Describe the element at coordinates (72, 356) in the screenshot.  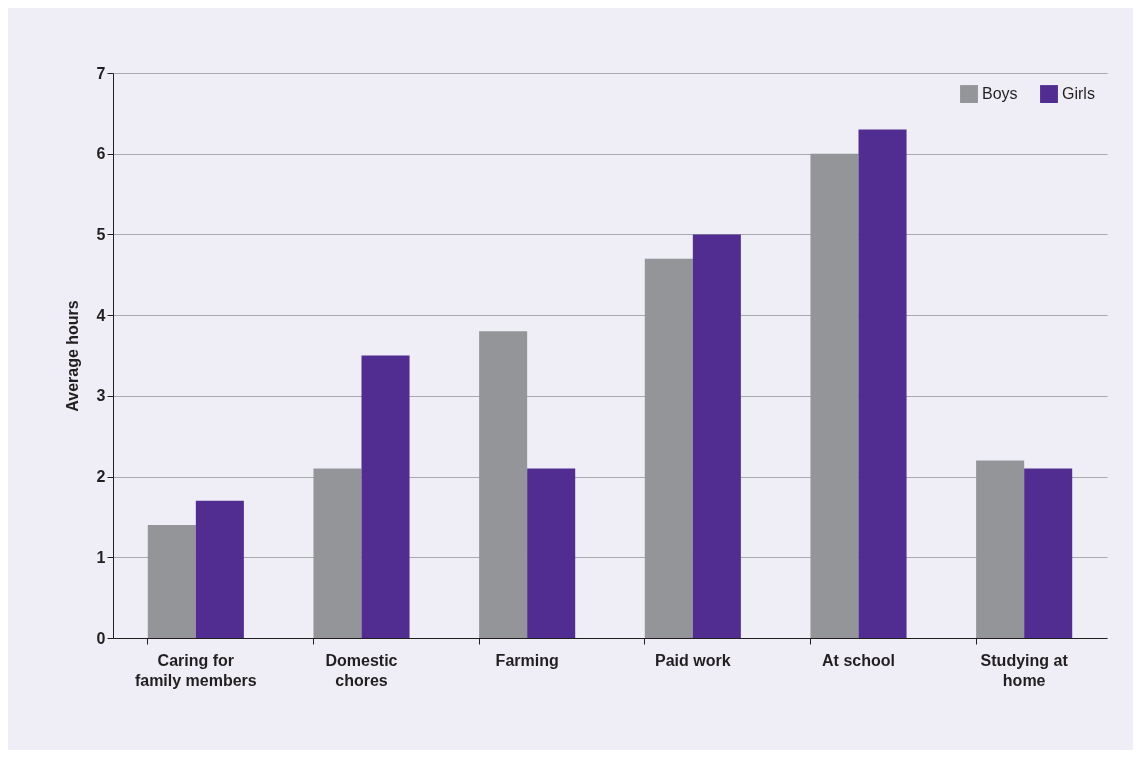
I see `y-axis-title: Average hours` at that location.